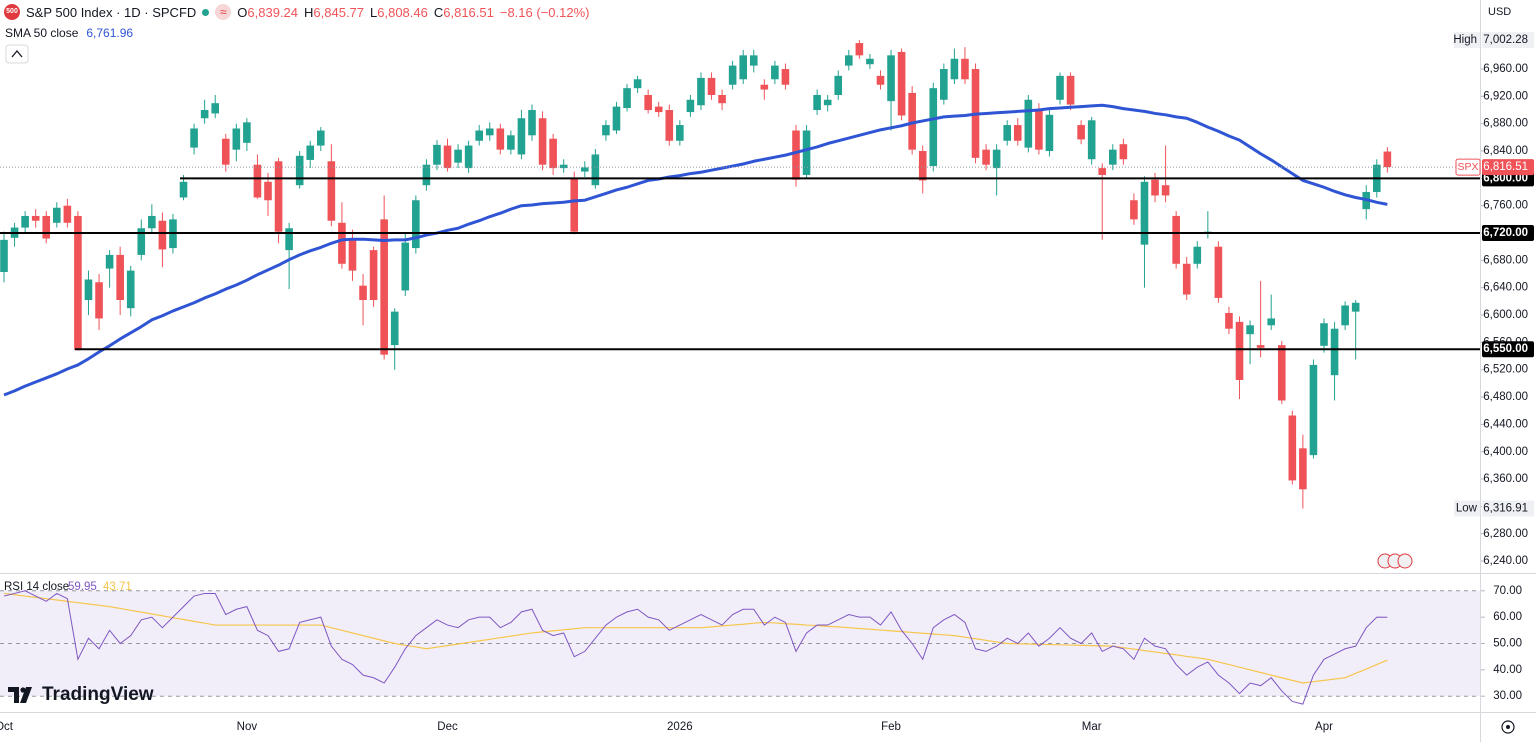  I want to click on y-tick-label: 6,920.00, so click(1505, 96).